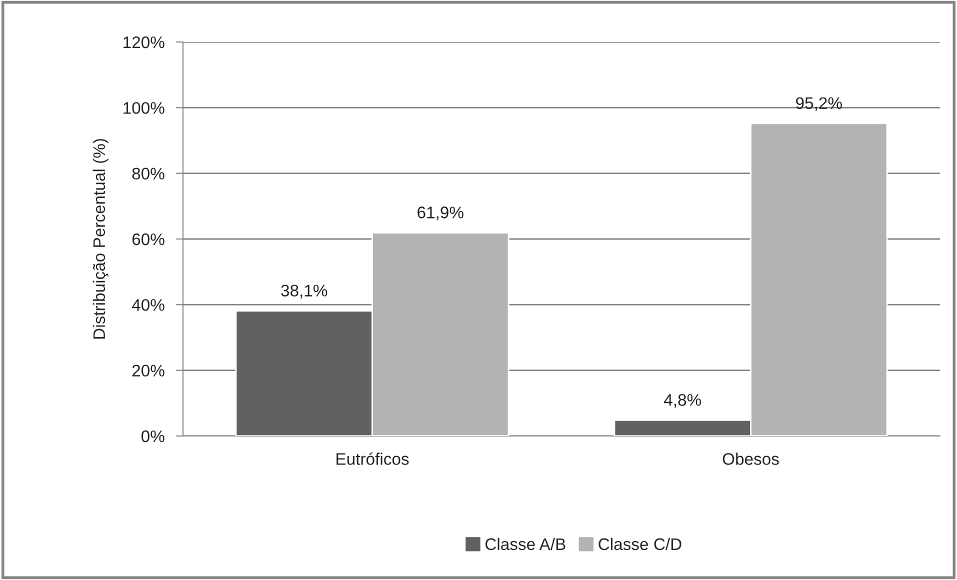  What do you see at coordinates (372, 458) in the screenshot?
I see `x-tick-label: Eutróficos` at bounding box center [372, 458].